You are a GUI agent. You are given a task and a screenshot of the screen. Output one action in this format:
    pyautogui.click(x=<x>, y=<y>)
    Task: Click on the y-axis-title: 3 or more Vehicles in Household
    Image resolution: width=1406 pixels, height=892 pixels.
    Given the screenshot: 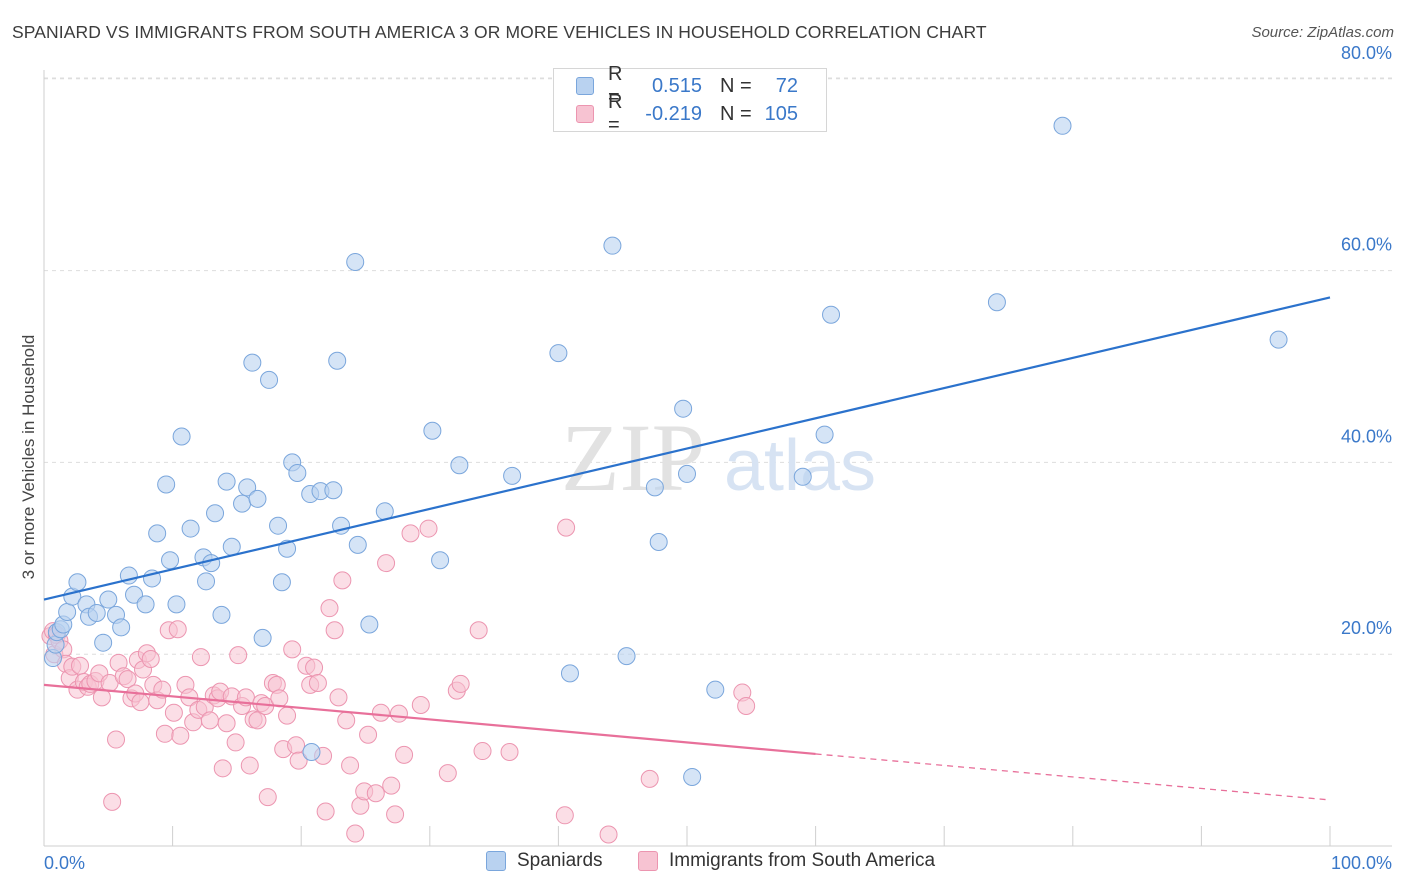 What is the action you would take?
    pyautogui.click(x=28, y=457)
    